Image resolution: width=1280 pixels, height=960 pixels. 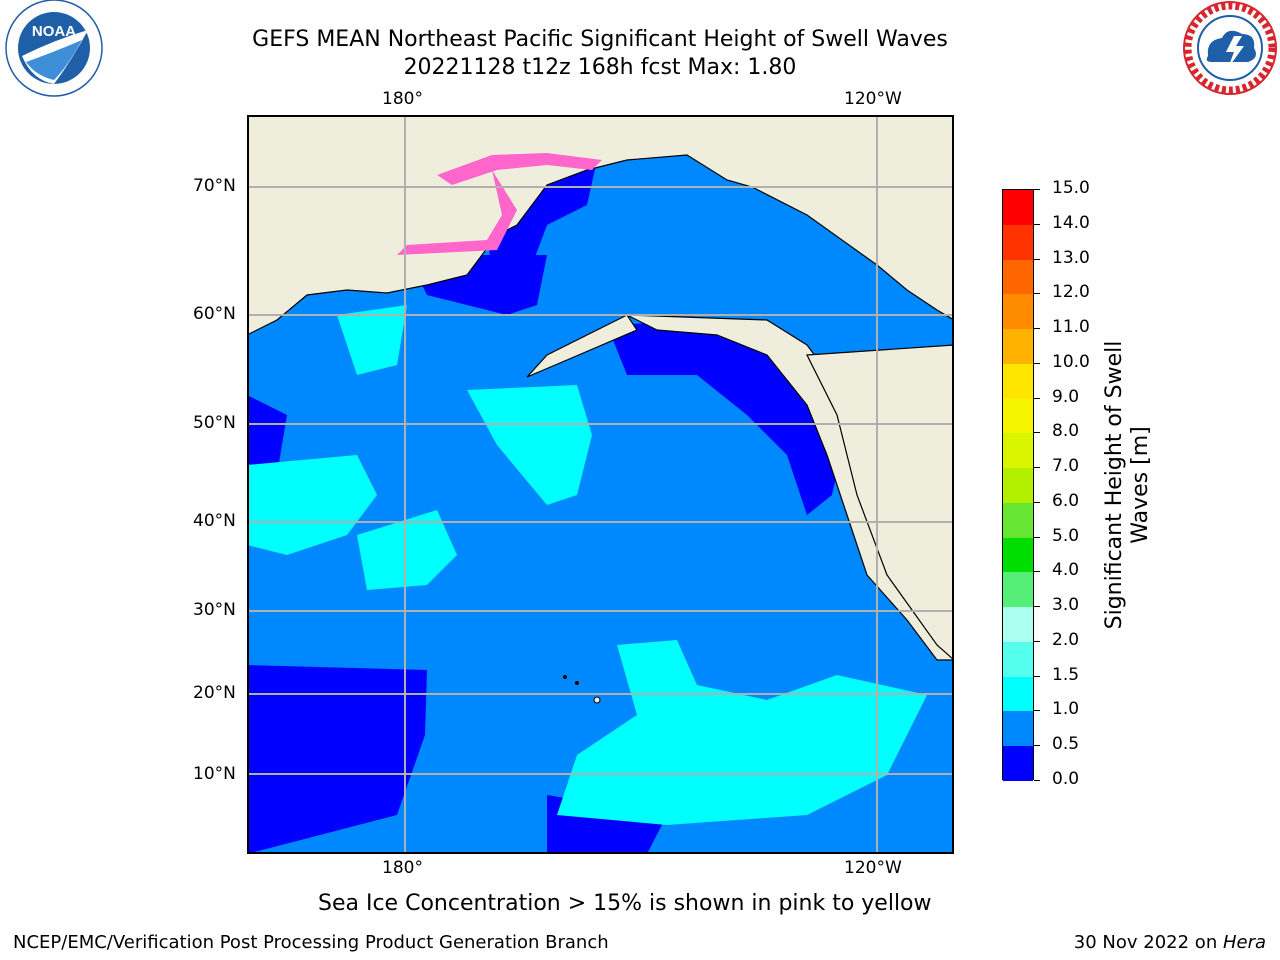 I want to click on lat-tick-10n: 10°N, so click(x=214, y=774).